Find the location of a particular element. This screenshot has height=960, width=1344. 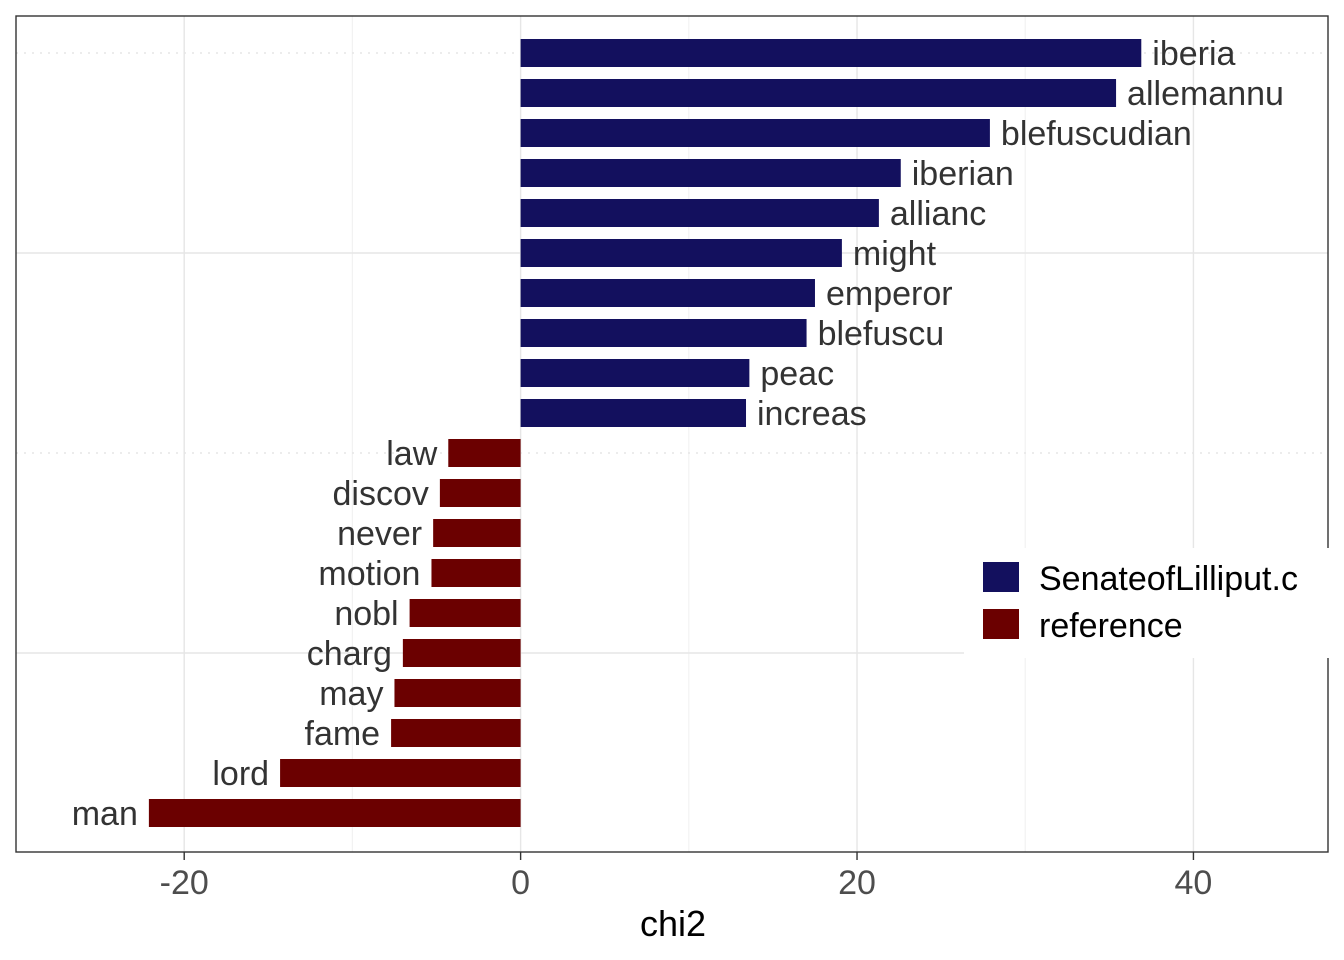

legend: SenateofLilliput.c reference is located at coordinates (1154, 603).